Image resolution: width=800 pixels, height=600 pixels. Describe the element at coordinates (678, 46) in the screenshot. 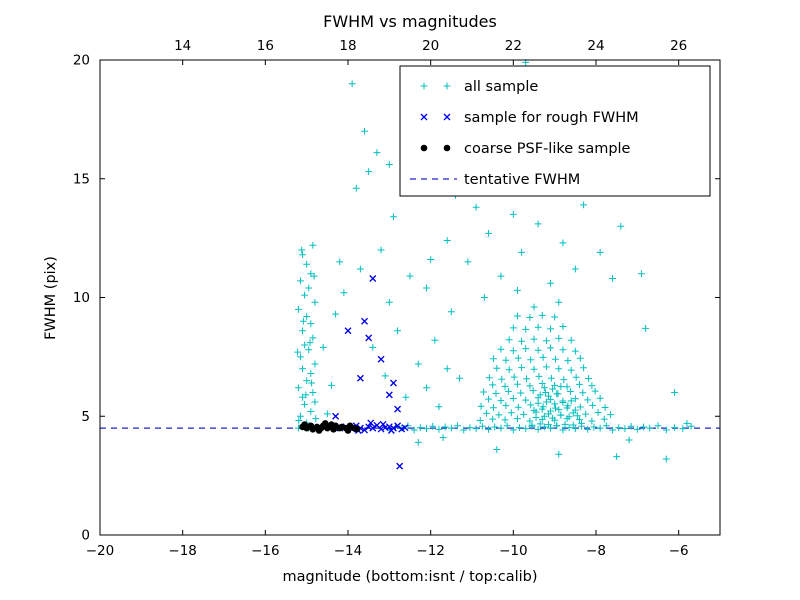

I see `x-tick-label-top: 26` at that location.